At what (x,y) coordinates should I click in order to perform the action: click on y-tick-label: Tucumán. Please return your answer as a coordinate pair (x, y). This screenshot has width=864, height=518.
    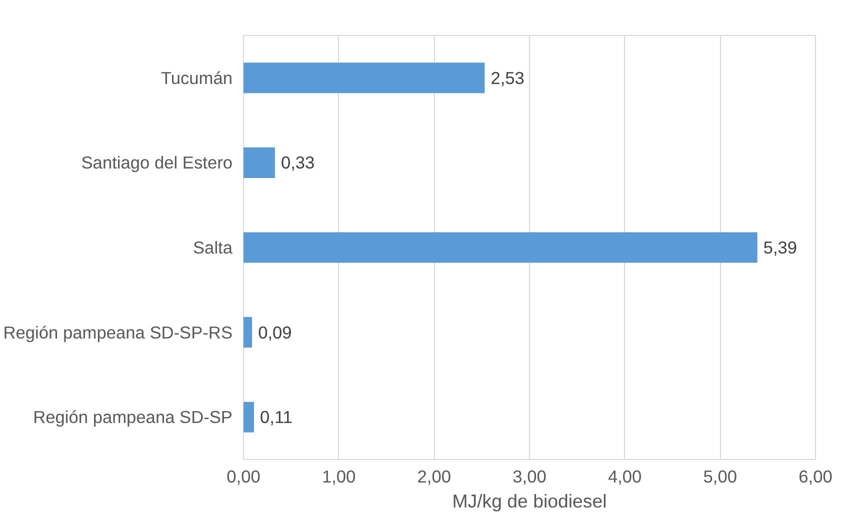
    Looking at the image, I should click on (196, 78).